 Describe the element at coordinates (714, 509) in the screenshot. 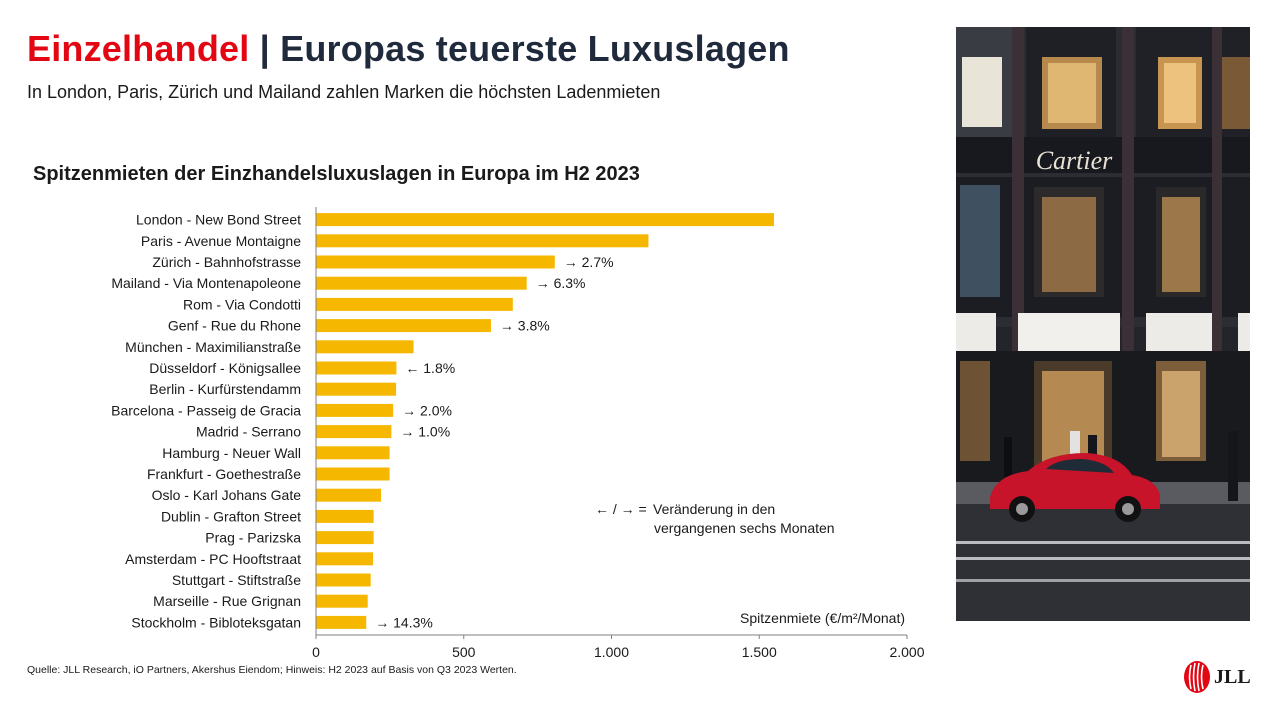

I see `legend-line-1: Veränderung in den` at that location.